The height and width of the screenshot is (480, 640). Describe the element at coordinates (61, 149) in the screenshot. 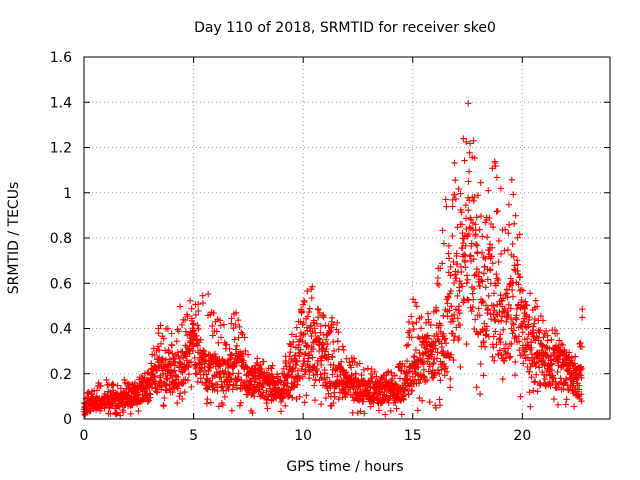

I see `y-tick-label: 1.2` at that location.